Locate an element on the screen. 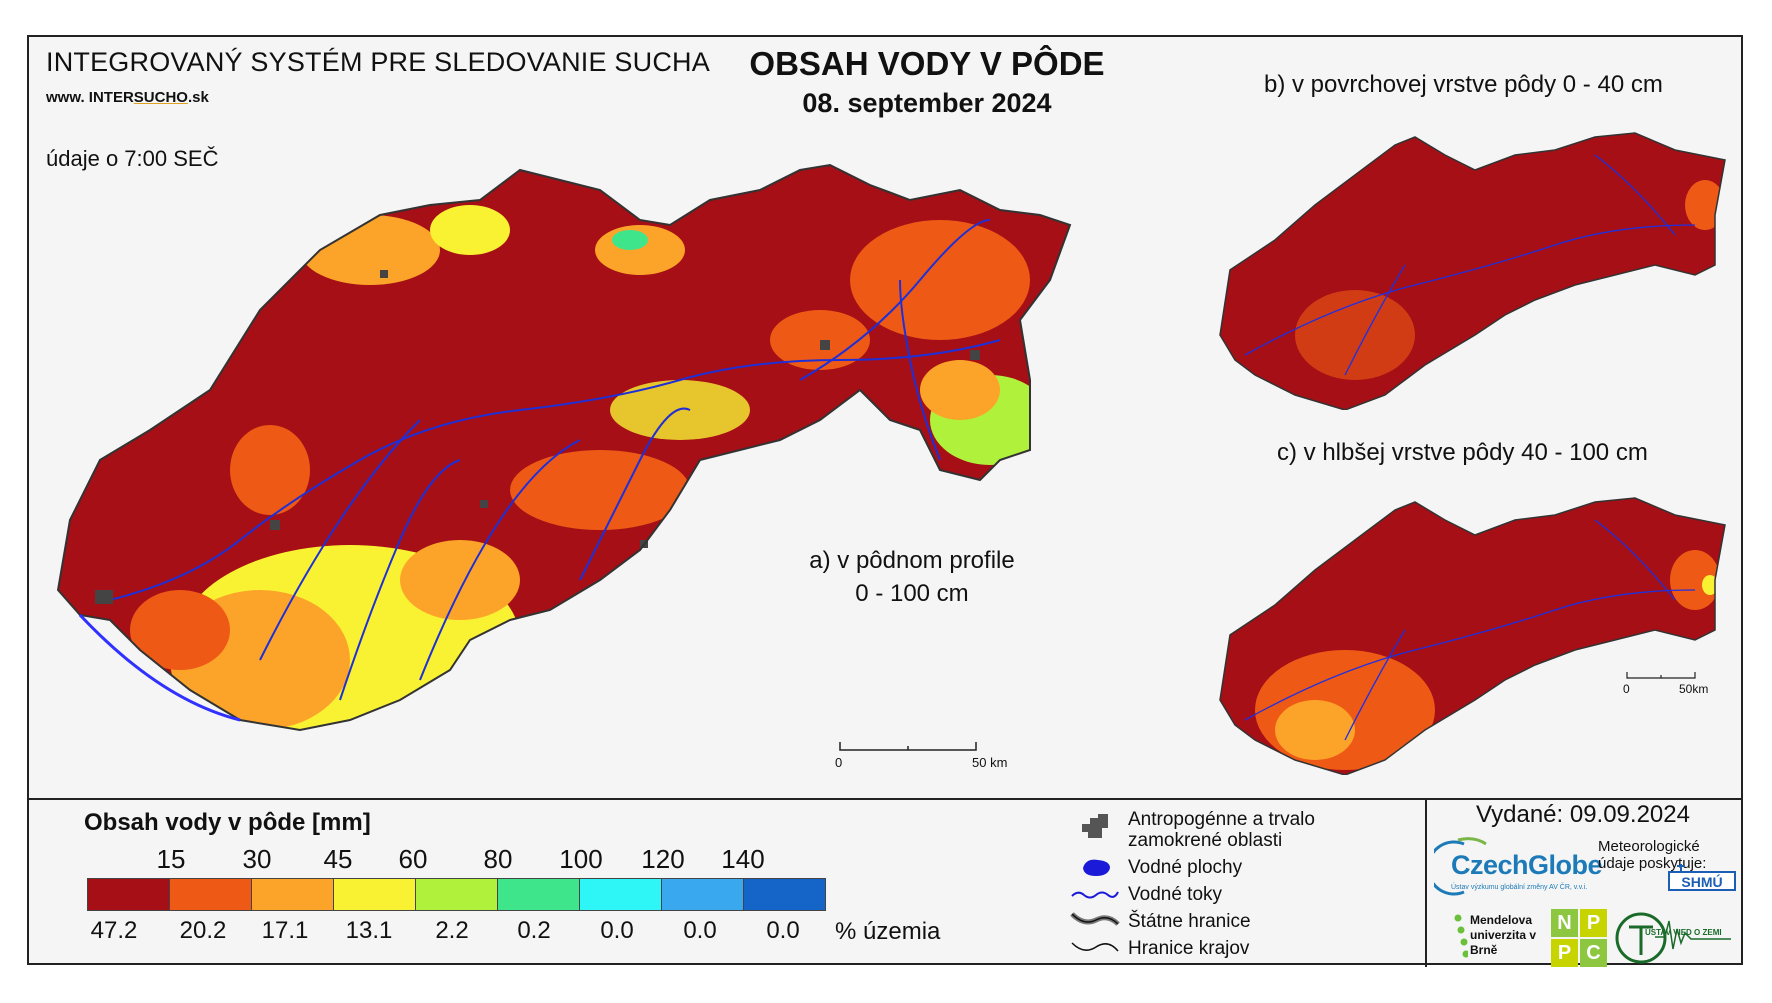 The image size is (1772, 1003). earth-science-institute-logo is located at coordinates (1675, 938).